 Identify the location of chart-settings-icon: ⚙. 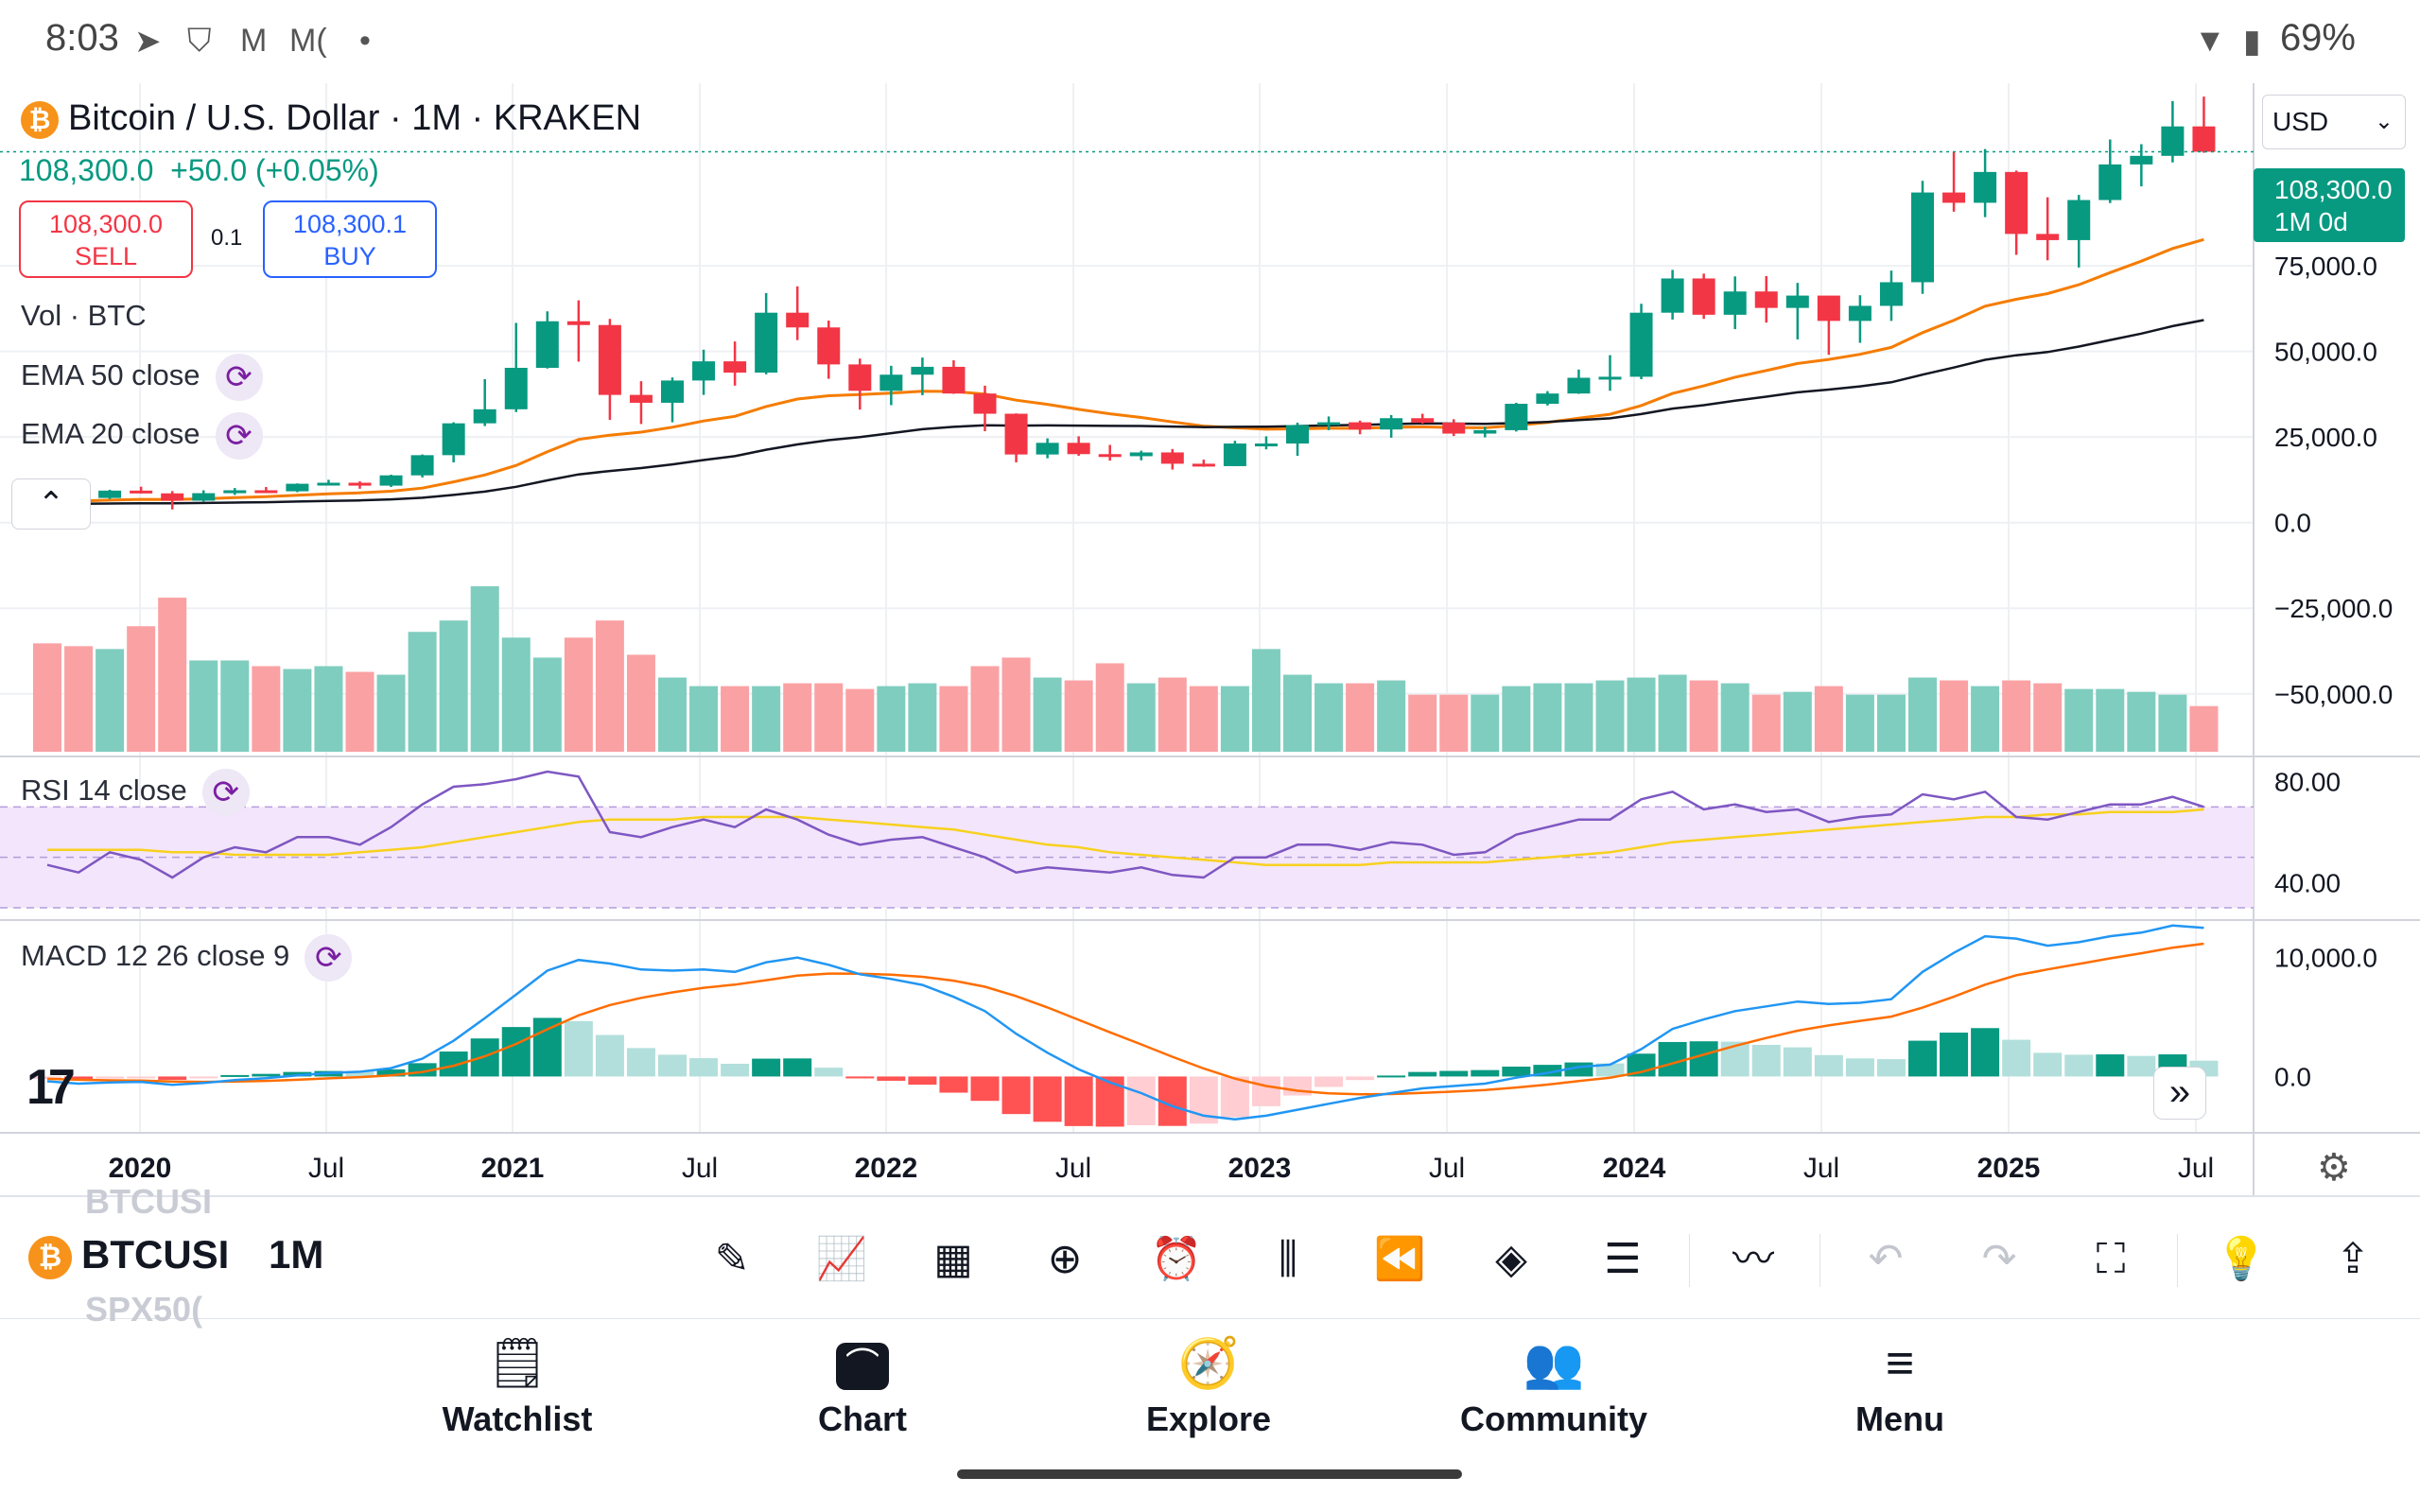
(2334, 1168).